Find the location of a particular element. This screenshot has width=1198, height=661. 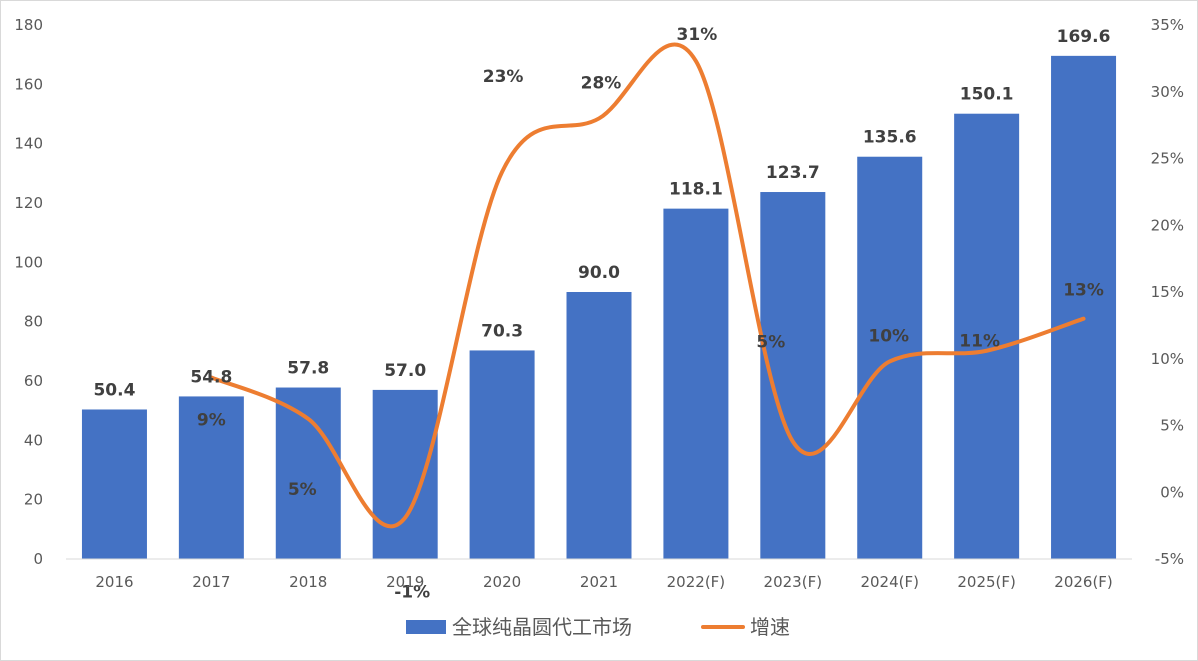

y-left-tick-label: 160 is located at coordinates (28, 84).